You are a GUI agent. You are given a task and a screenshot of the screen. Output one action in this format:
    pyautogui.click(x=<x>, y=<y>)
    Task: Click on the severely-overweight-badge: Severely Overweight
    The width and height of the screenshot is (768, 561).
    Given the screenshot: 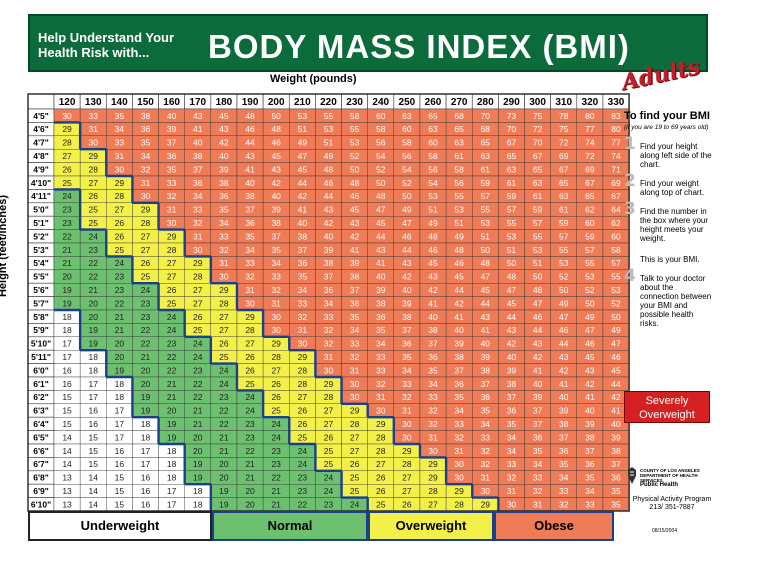 What is the action you would take?
    pyautogui.click(x=667, y=407)
    